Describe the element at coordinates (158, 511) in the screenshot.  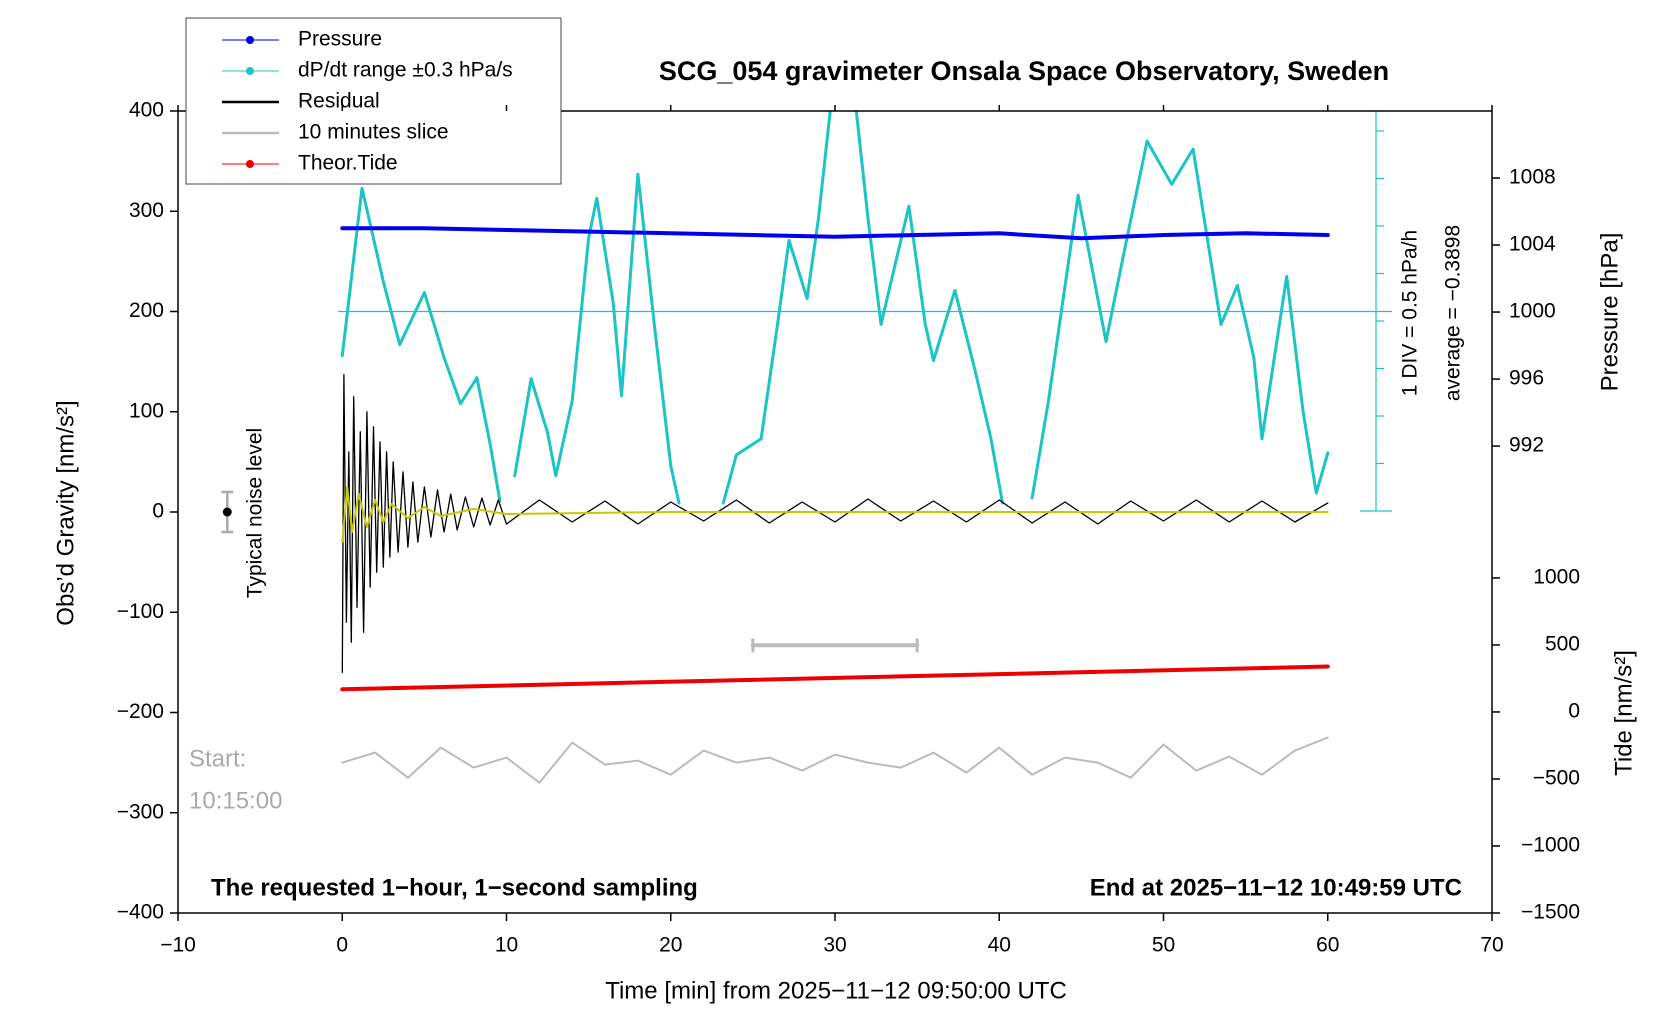
I see `y-tick-label: 0` at that location.